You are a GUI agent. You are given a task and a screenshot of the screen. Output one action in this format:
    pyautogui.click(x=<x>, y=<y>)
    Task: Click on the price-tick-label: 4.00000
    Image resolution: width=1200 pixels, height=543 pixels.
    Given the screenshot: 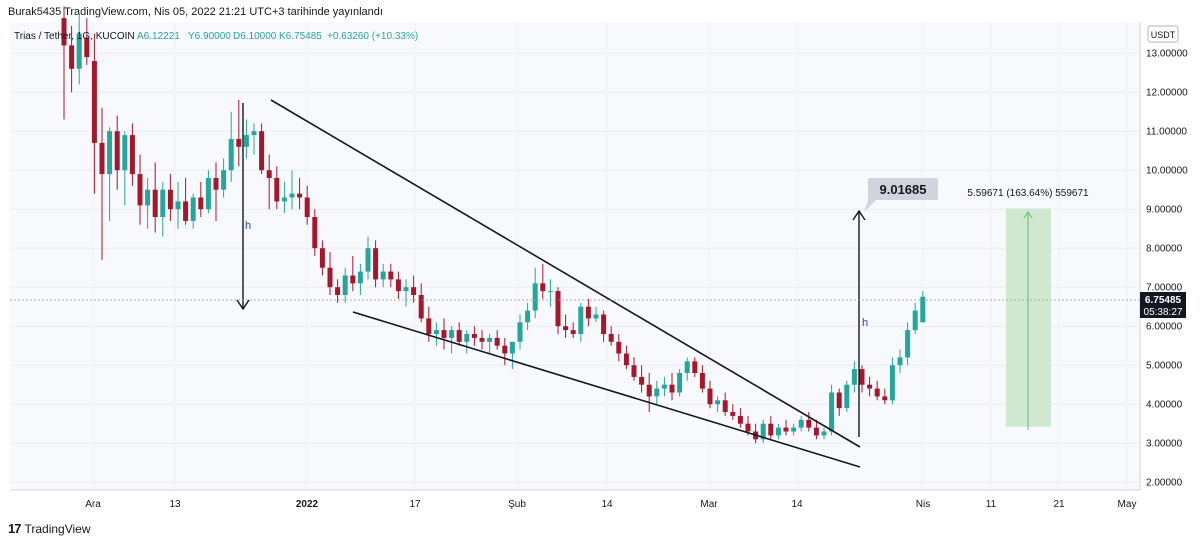 What is the action you would take?
    pyautogui.click(x=1164, y=405)
    